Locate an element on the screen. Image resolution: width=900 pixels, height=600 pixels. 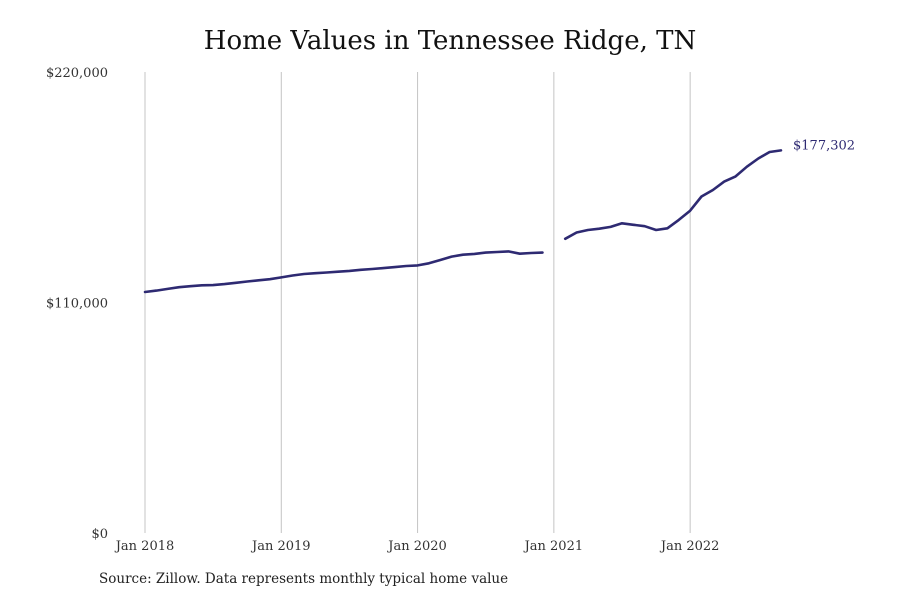
x-tick-label: Jan 2020 is located at coordinates (416, 546).